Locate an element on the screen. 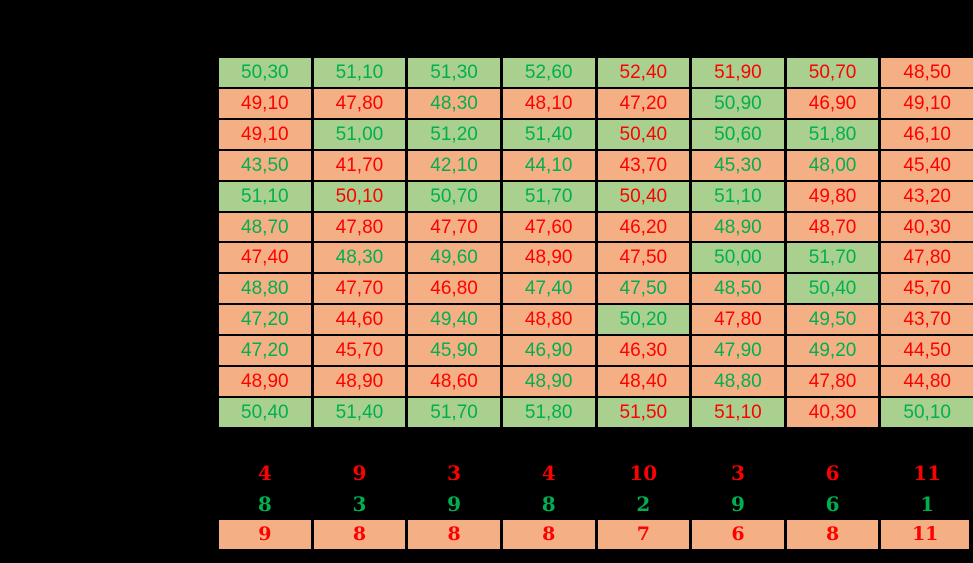 This screenshot has height=563, width=973. green-count-cell: 8 is located at coordinates (264, 504).